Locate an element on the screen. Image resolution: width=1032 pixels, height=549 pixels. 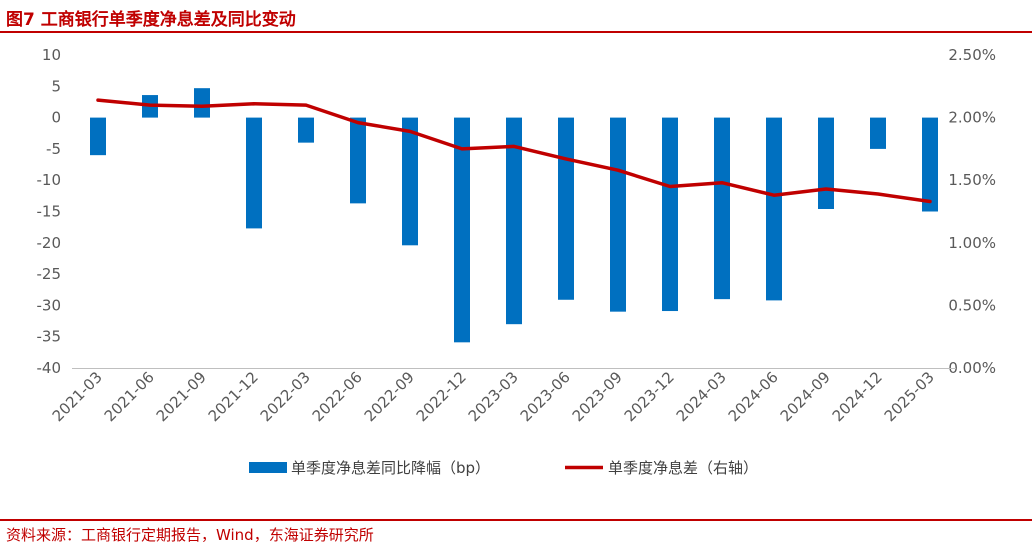
left-axis-tick-label: 0 is located at coordinates (56, 118).